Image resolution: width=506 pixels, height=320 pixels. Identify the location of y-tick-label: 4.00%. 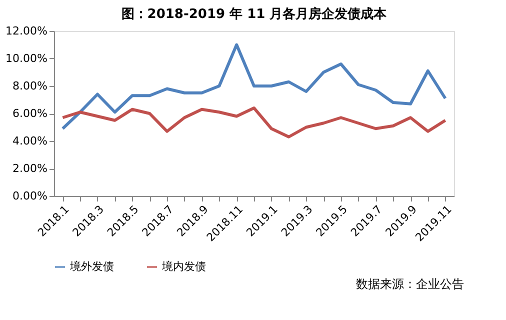
(30, 141).